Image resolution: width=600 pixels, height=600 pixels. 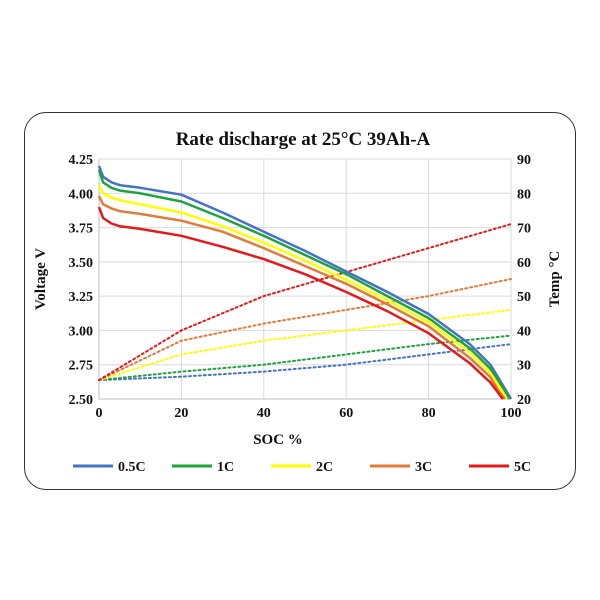 What do you see at coordinates (429, 413) in the screenshot?
I see `x-tick-label: 80` at bounding box center [429, 413].